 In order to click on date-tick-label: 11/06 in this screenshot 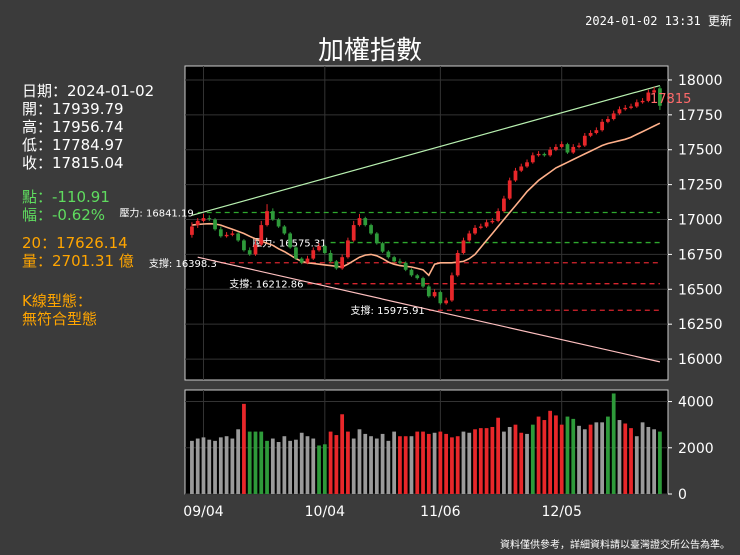, I will do `click(440, 512)`.